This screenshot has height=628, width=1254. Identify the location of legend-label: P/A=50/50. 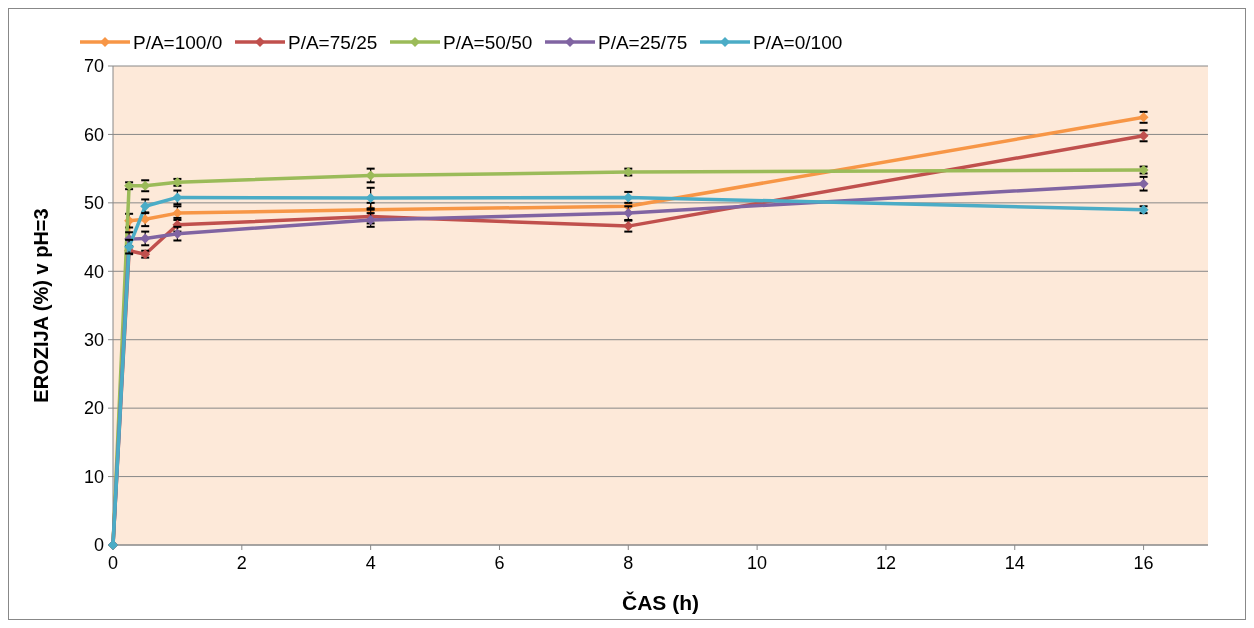
(488, 42).